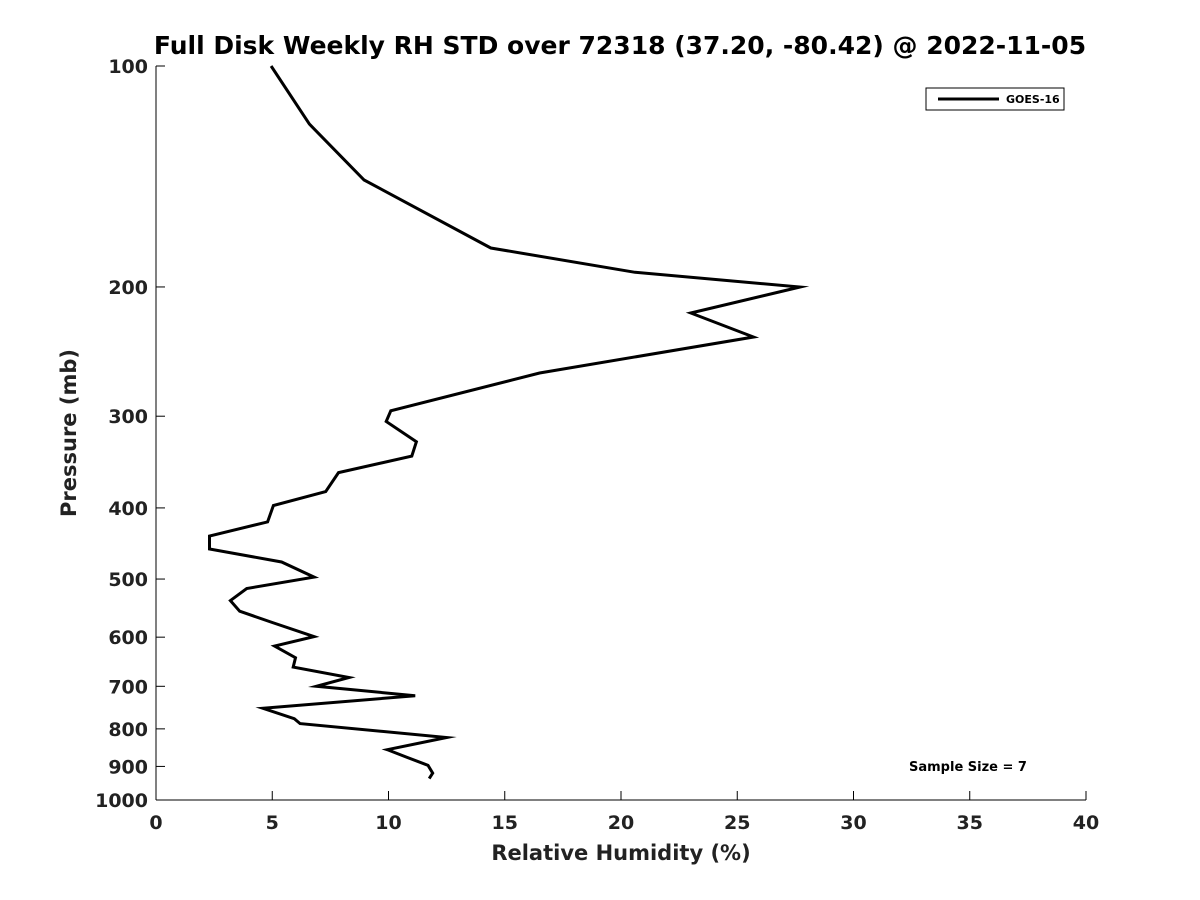  What do you see at coordinates (1086, 823) in the screenshot?
I see `x-tick-label: 40` at bounding box center [1086, 823].